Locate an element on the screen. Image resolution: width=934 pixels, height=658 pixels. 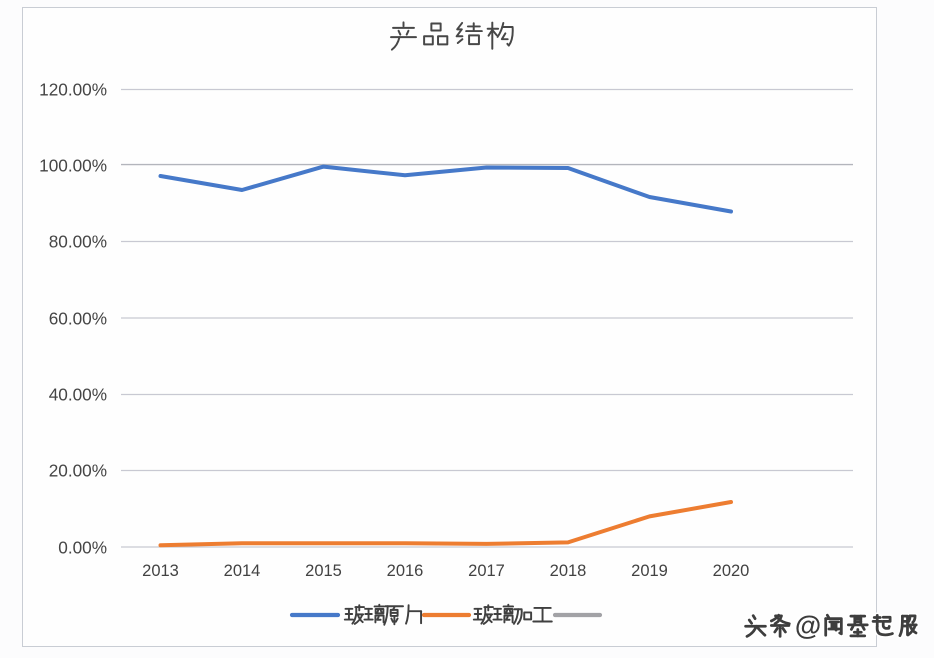
svg-text: 2015 is located at coordinates (323, 571).